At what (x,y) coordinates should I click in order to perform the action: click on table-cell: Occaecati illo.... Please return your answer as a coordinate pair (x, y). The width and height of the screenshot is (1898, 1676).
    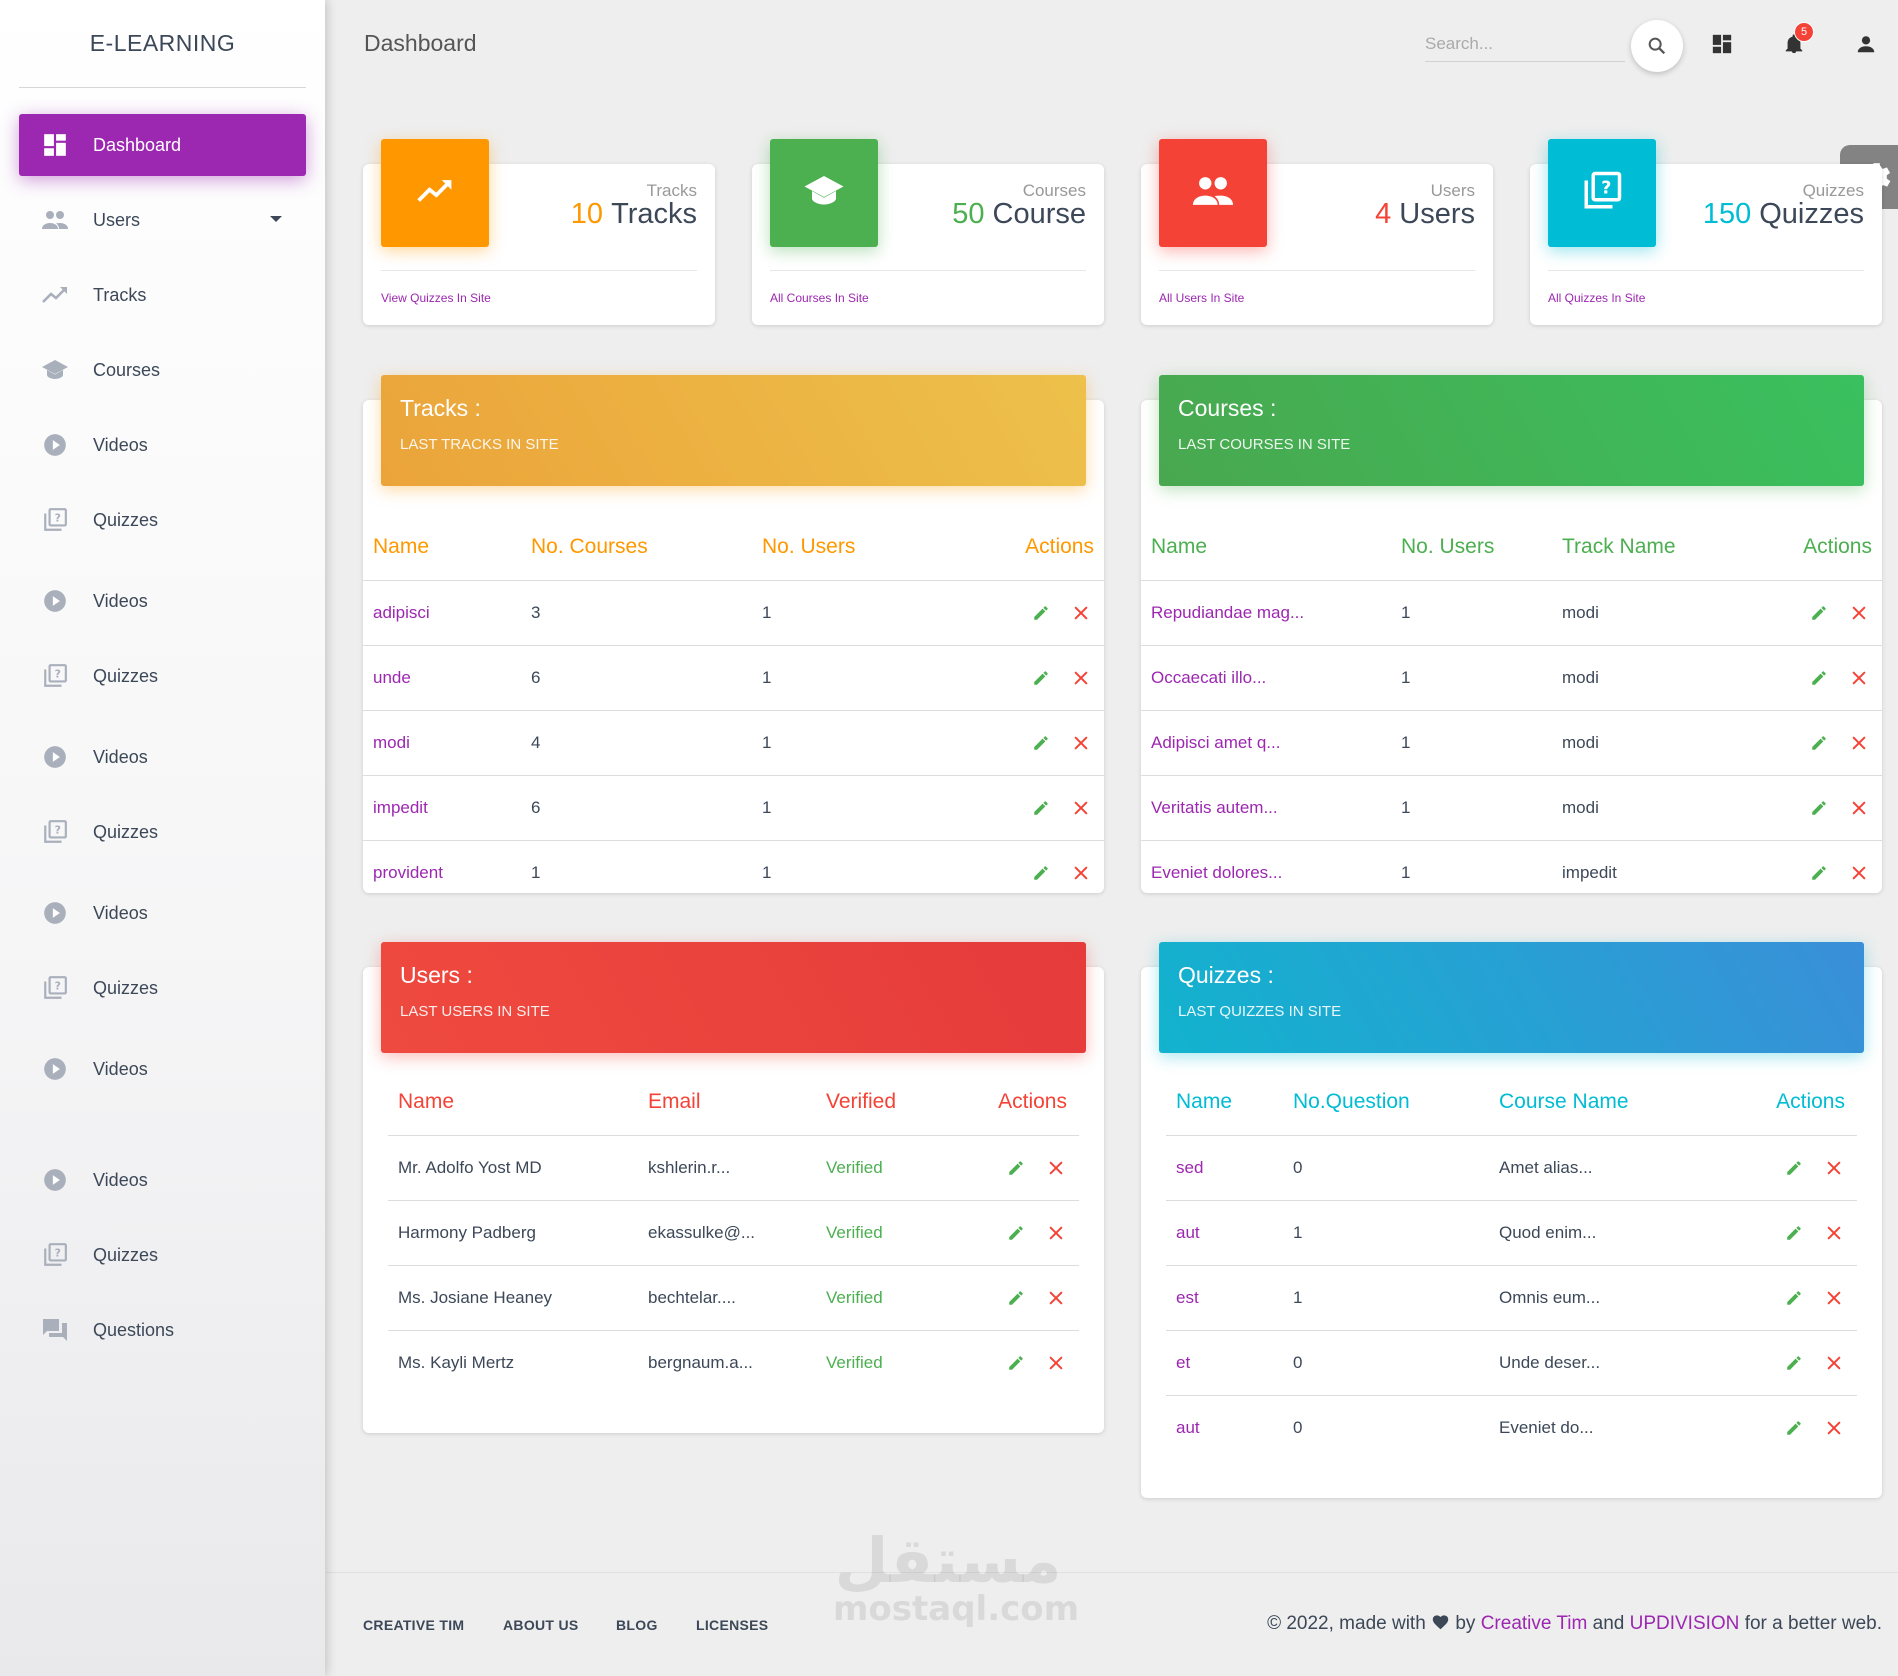
    Looking at the image, I should click on (1266, 678).